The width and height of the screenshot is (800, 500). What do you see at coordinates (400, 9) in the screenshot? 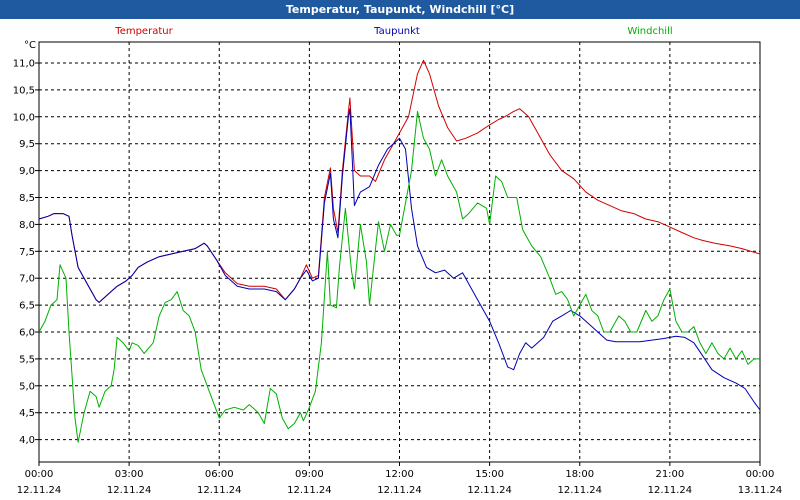
I see `chart-title: Temperatur, Taupunkt, Windchill [°C]` at bounding box center [400, 9].